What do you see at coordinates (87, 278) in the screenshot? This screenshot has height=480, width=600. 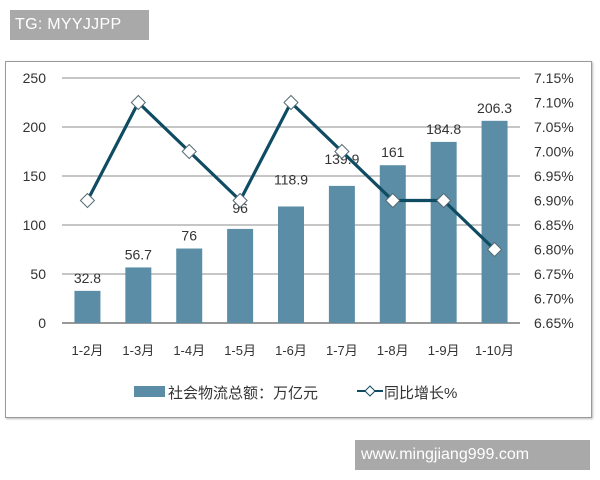 I see `bar-value-label: 32.8` at bounding box center [87, 278].